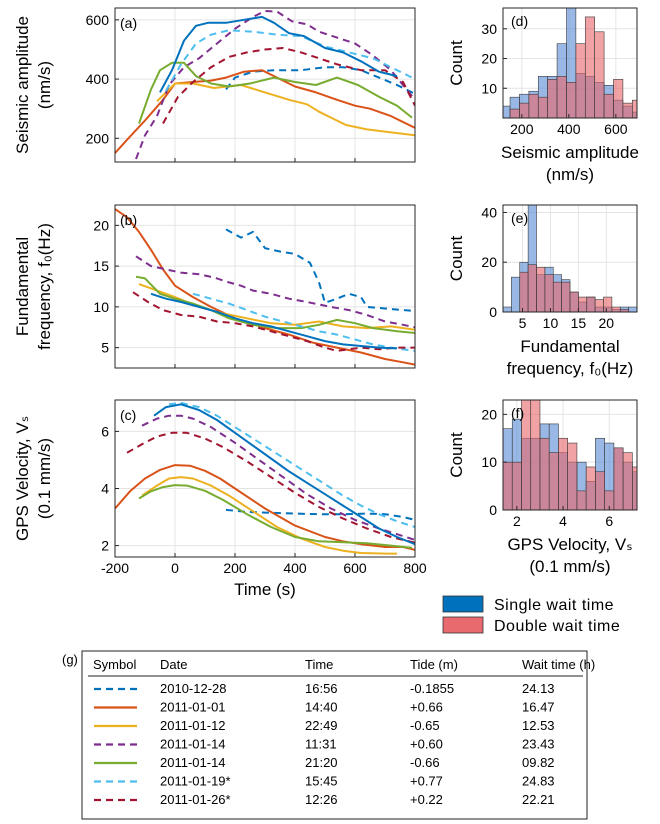 Image resolution: width=660 pixels, height=824 pixels. What do you see at coordinates (70, 659) in the screenshot?
I see `table-label: (g)` at bounding box center [70, 659].